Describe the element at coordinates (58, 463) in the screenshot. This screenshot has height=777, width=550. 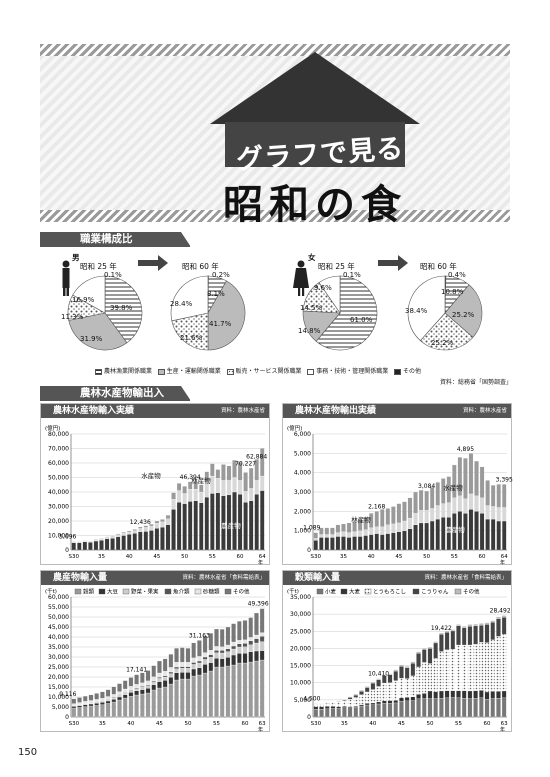
I see `y-tick-label: 60,000` at that location.